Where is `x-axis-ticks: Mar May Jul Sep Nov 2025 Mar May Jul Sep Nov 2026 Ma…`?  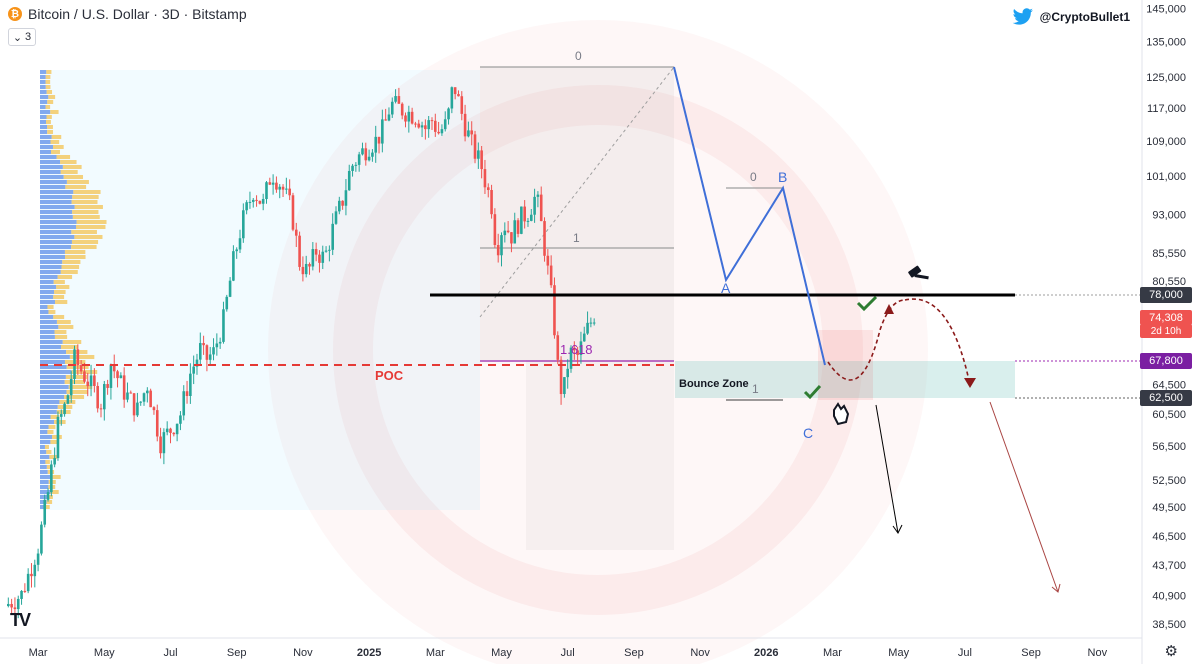
x-axis-ticks: Mar May Jul Sep Nov 2025 Mar May Jul Sep Nov 2026 Ma… is located at coordinates (568, 653).